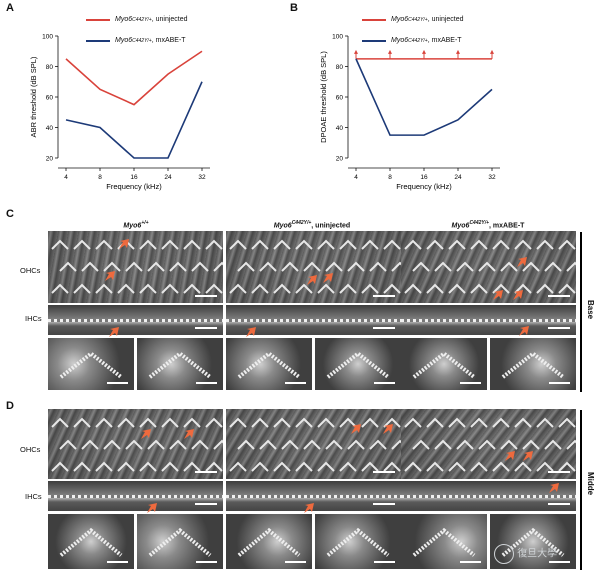  Describe the element at coordinates (10, 214) in the screenshot. I see `panel-letter-c: C` at that location.